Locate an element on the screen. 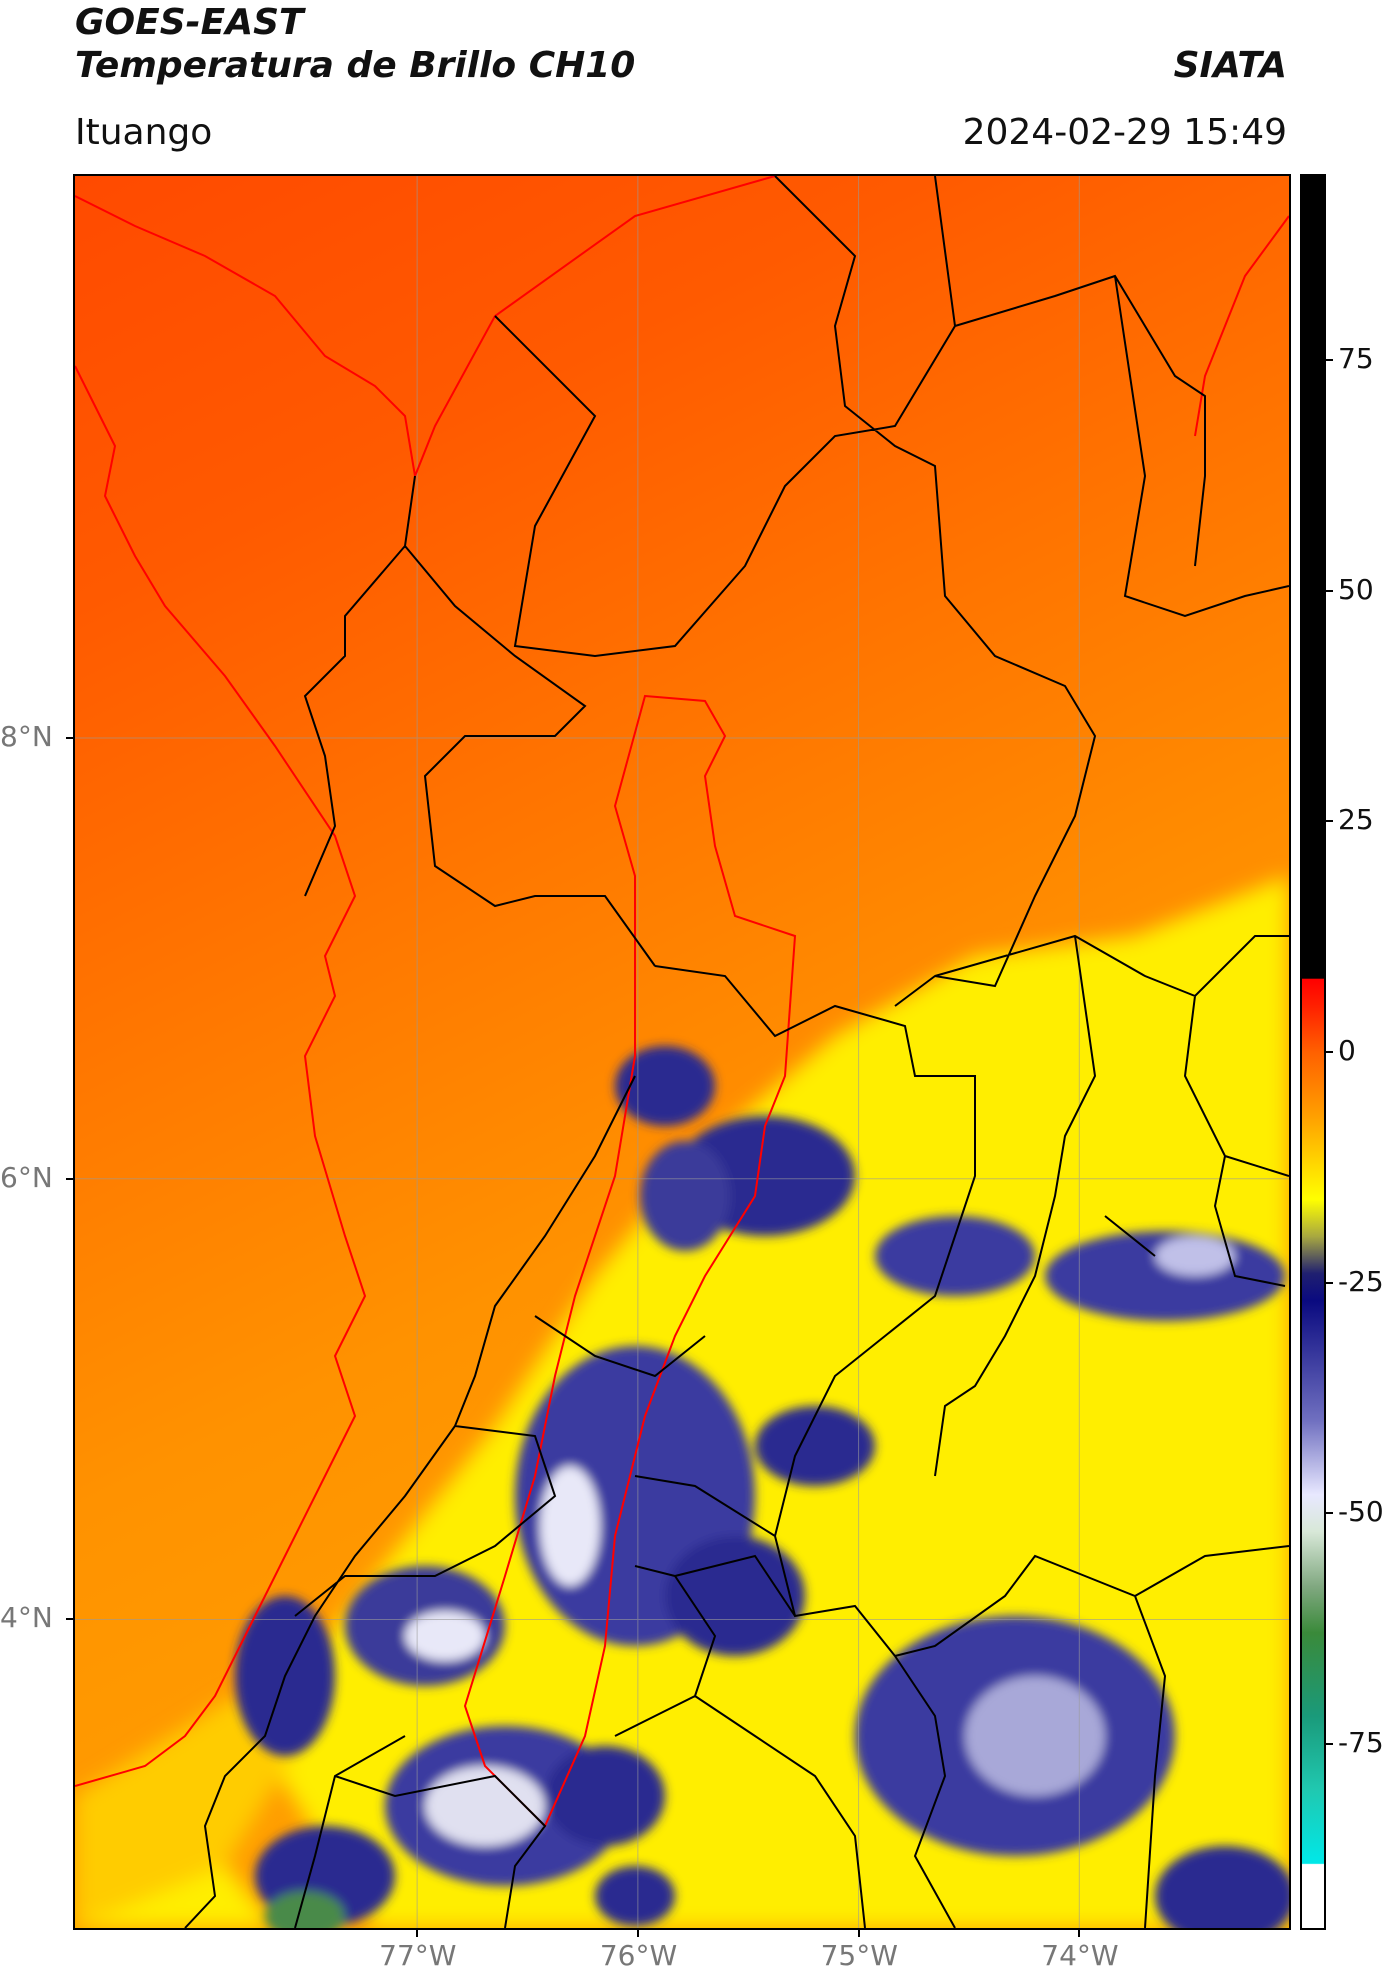  colorbar is located at coordinates (1313, 1052).